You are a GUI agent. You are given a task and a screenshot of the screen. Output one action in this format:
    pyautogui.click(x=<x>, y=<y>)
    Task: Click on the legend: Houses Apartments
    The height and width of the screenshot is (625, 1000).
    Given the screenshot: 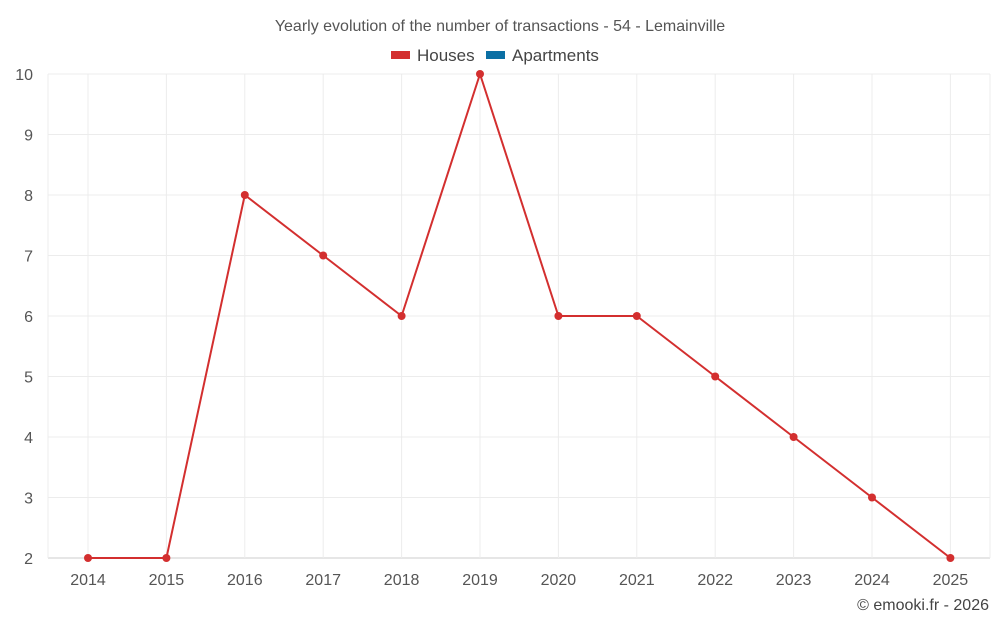 What is the action you would take?
    pyautogui.click(x=495, y=55)
    